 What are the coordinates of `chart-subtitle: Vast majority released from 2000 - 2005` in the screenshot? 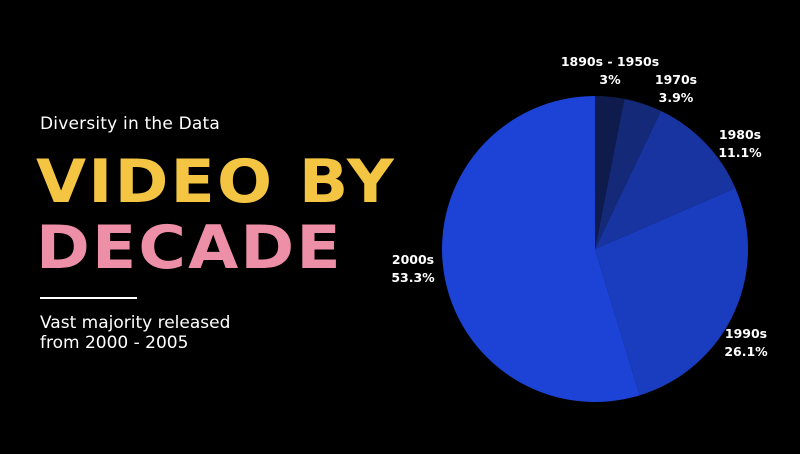 It's located at (170, 333).